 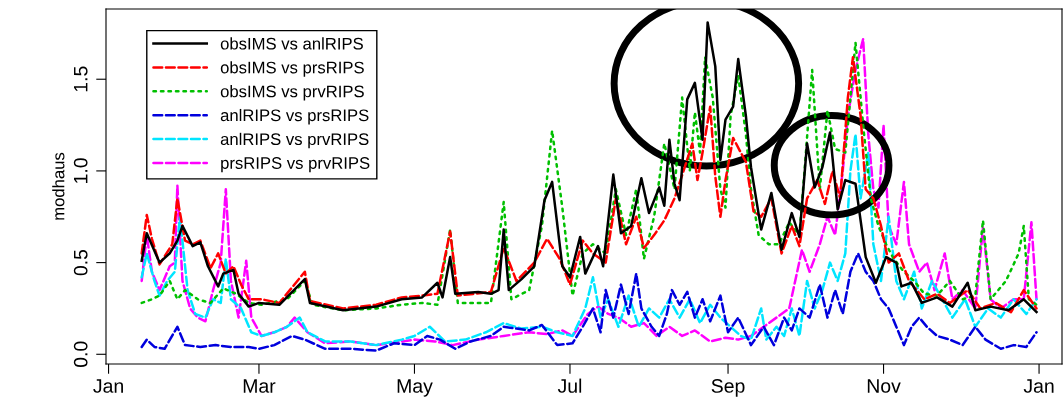 What do you see at coordinates (259, 386) in the screenshot?
I see `x-tick-label: Mar` at bounding box center [259, 386].